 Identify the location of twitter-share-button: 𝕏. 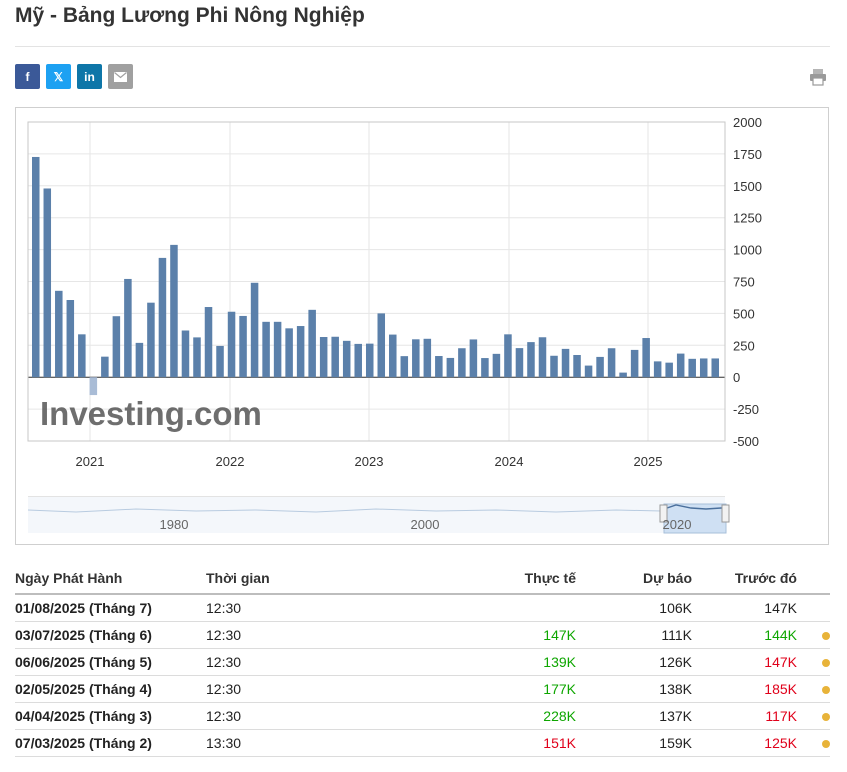
(58, 76).